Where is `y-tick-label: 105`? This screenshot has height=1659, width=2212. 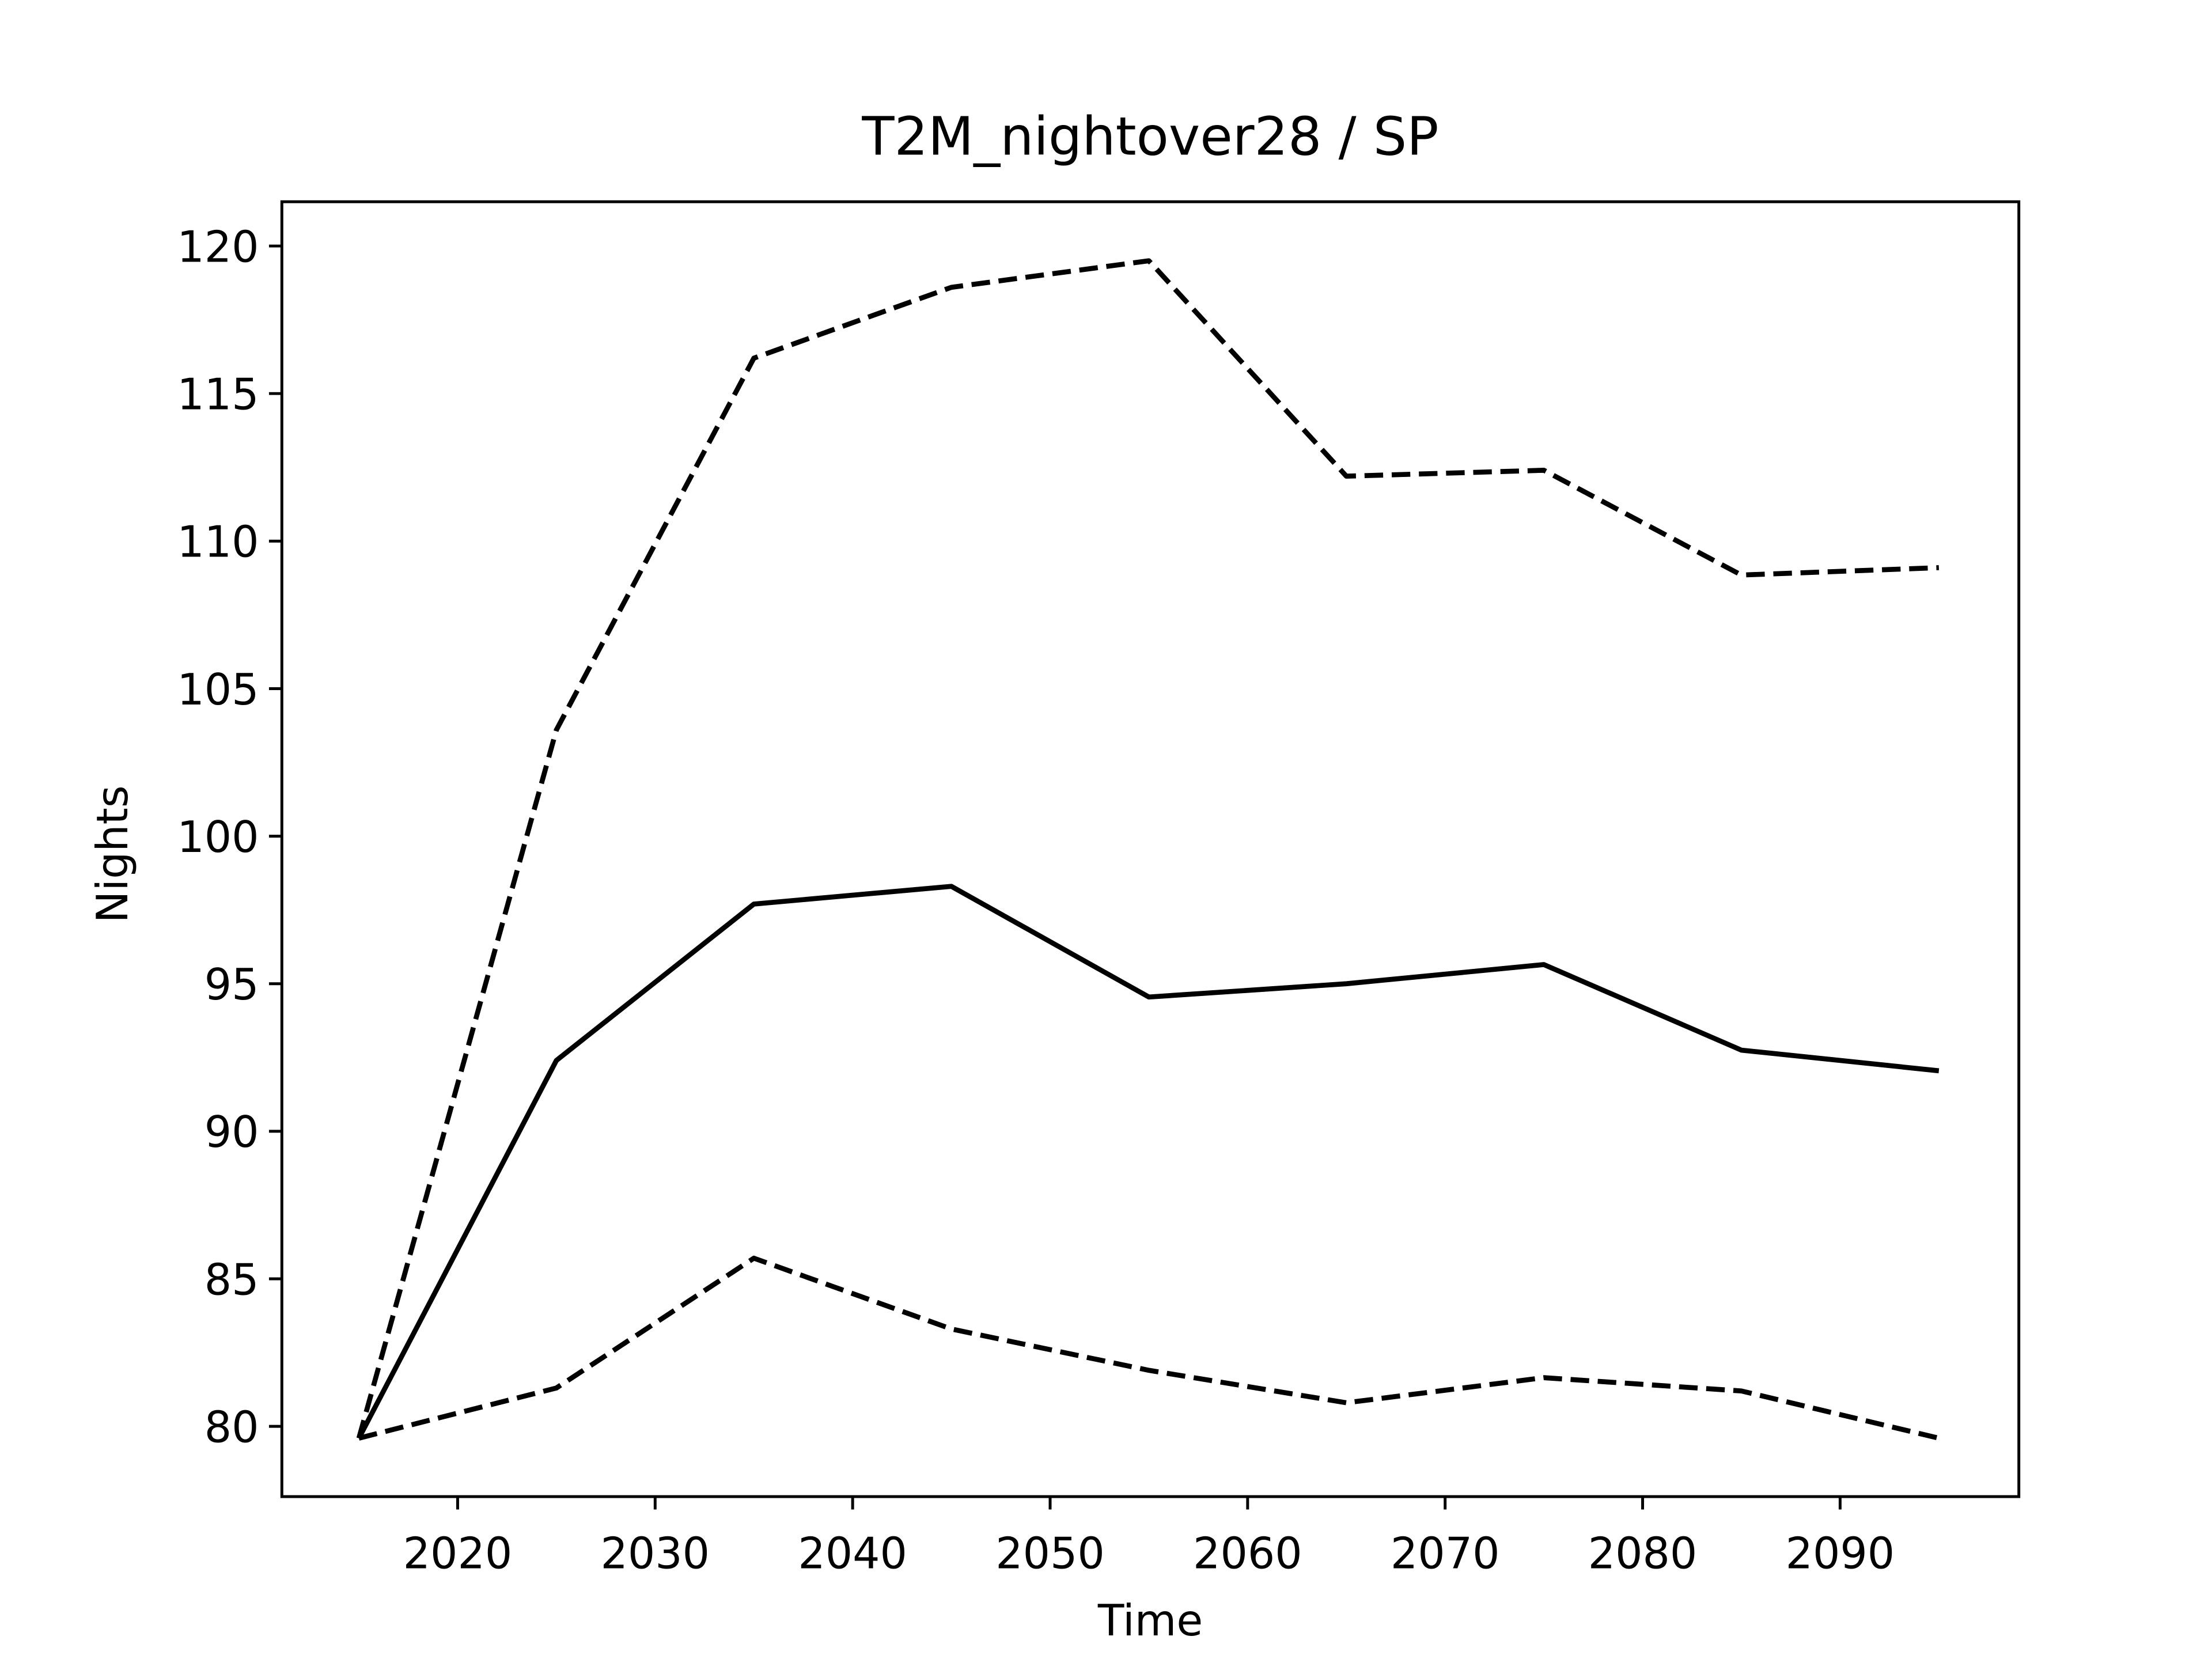 y-tick-label: 105 is located at coordinates (218, 690).